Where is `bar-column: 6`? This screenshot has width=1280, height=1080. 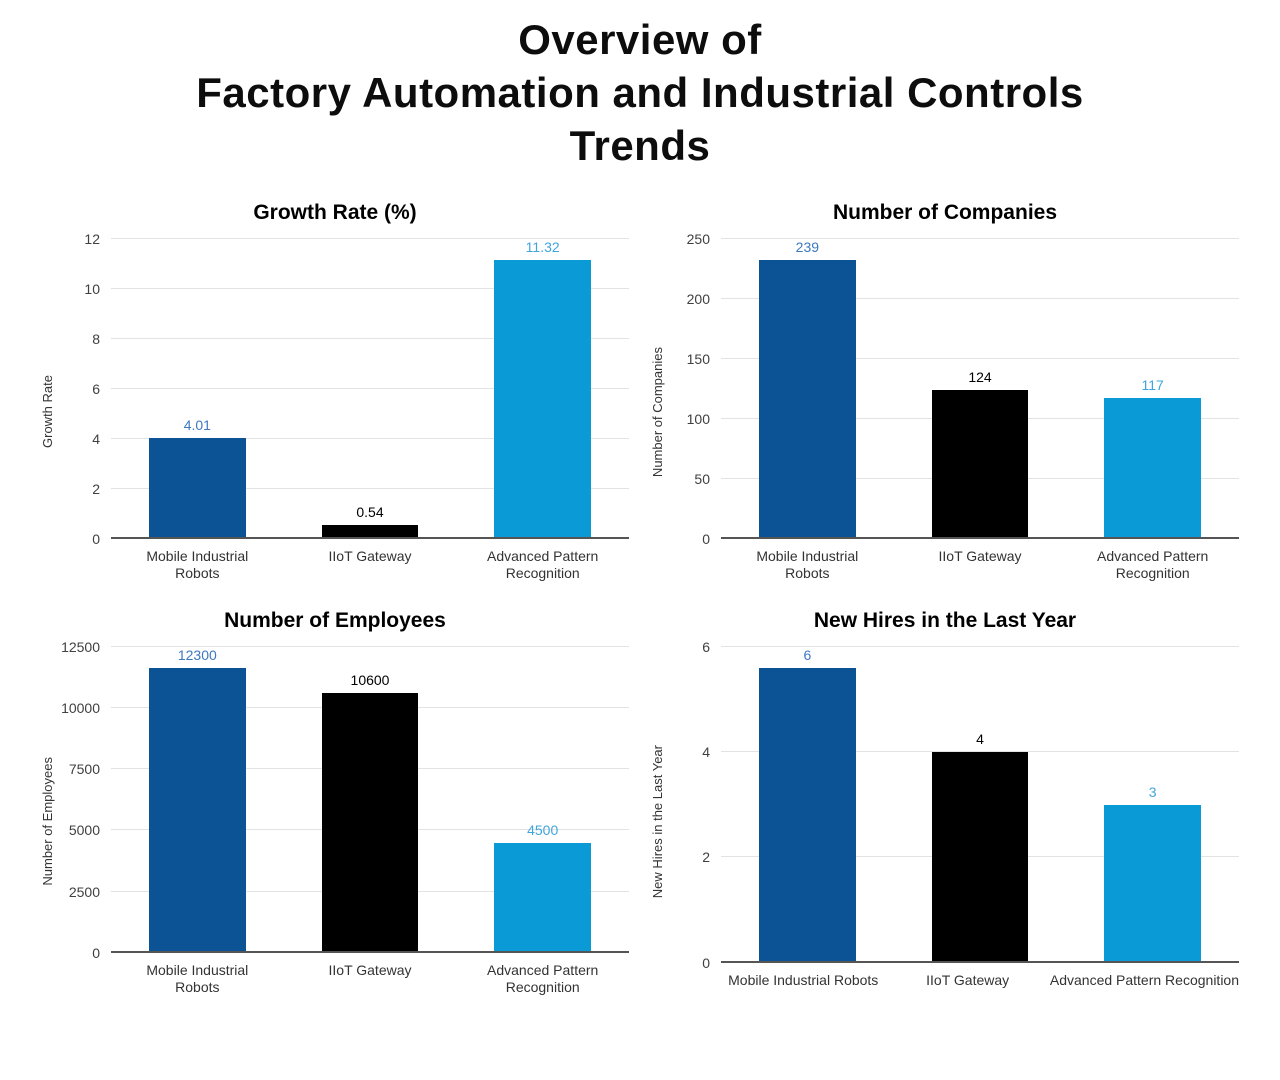
bar-column: 6 is located at coordinates (807, 805).